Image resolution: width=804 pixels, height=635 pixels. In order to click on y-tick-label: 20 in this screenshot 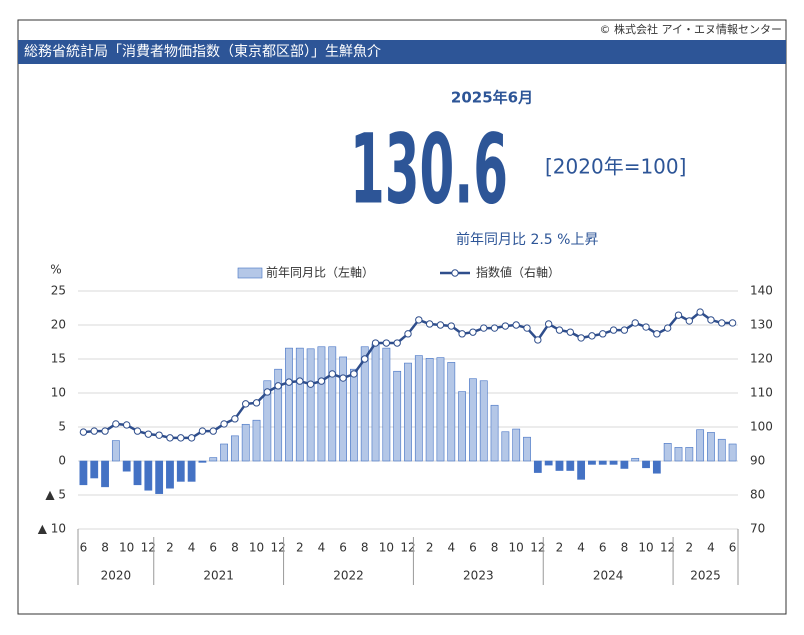, I will do `click(58, 325)`.